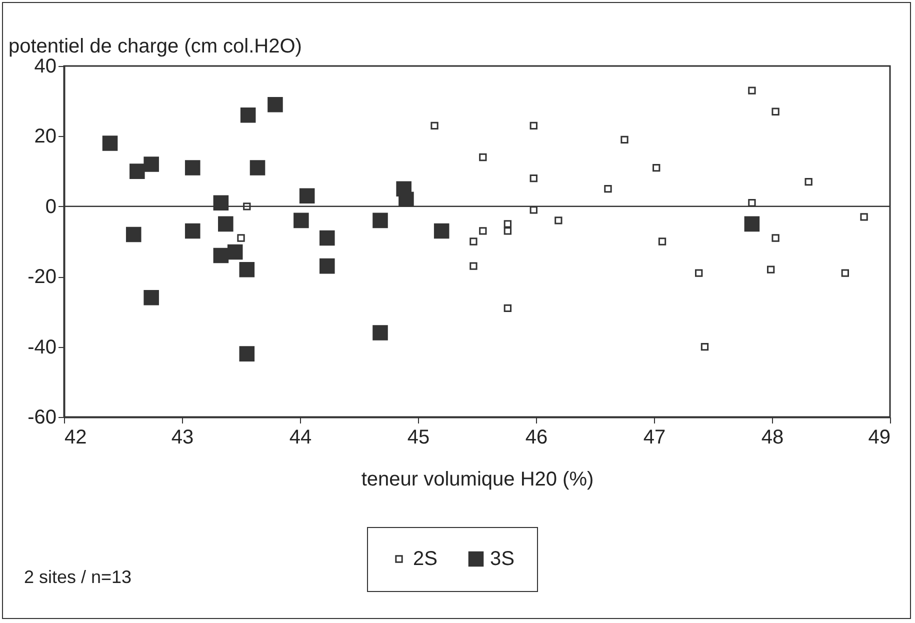  I want to click on text: 2 sites / n=13, so click(78, 577).